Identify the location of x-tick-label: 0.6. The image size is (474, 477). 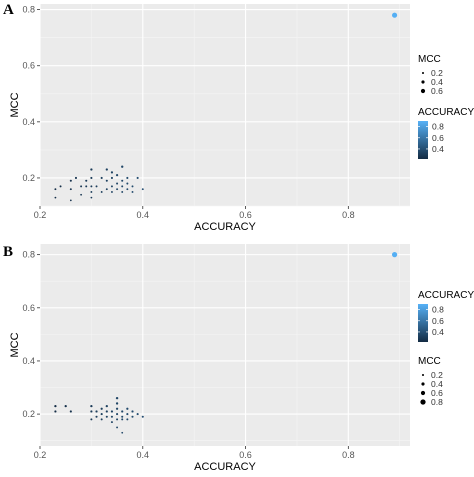
(245, 455).